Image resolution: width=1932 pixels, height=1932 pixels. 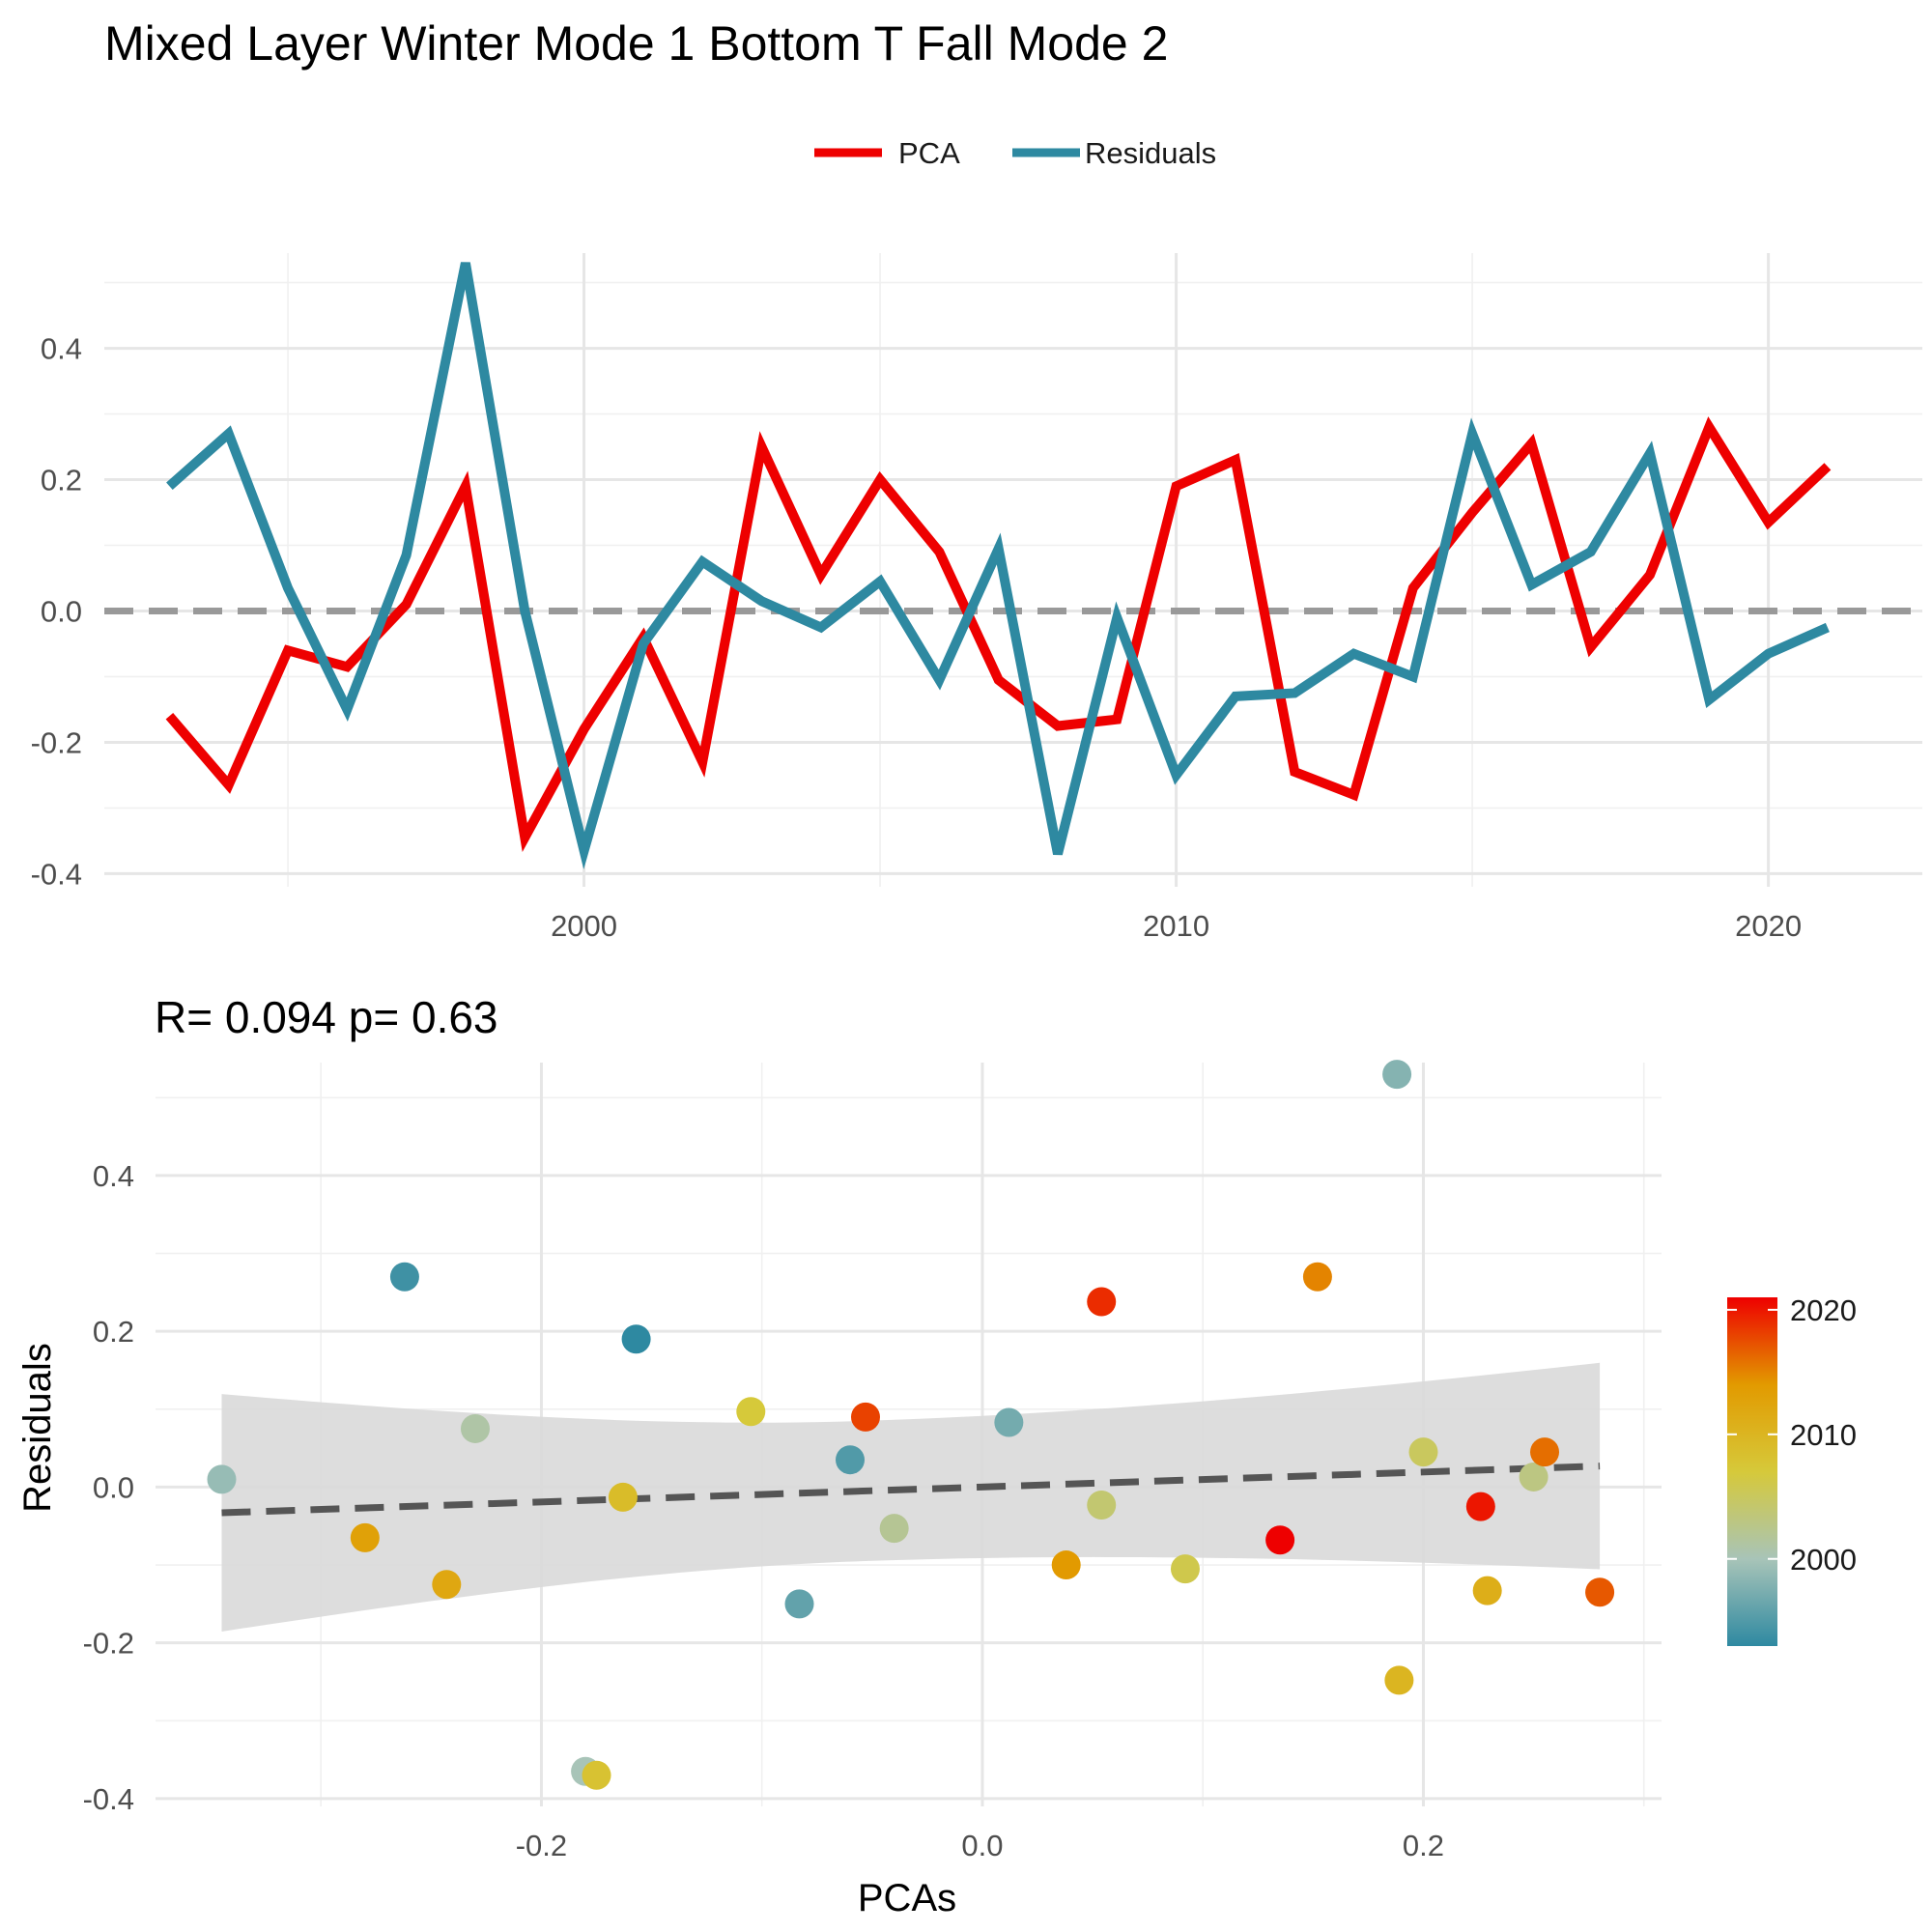 I want to click on x-tick-label: 0.0, so click(x=982, y=1845).